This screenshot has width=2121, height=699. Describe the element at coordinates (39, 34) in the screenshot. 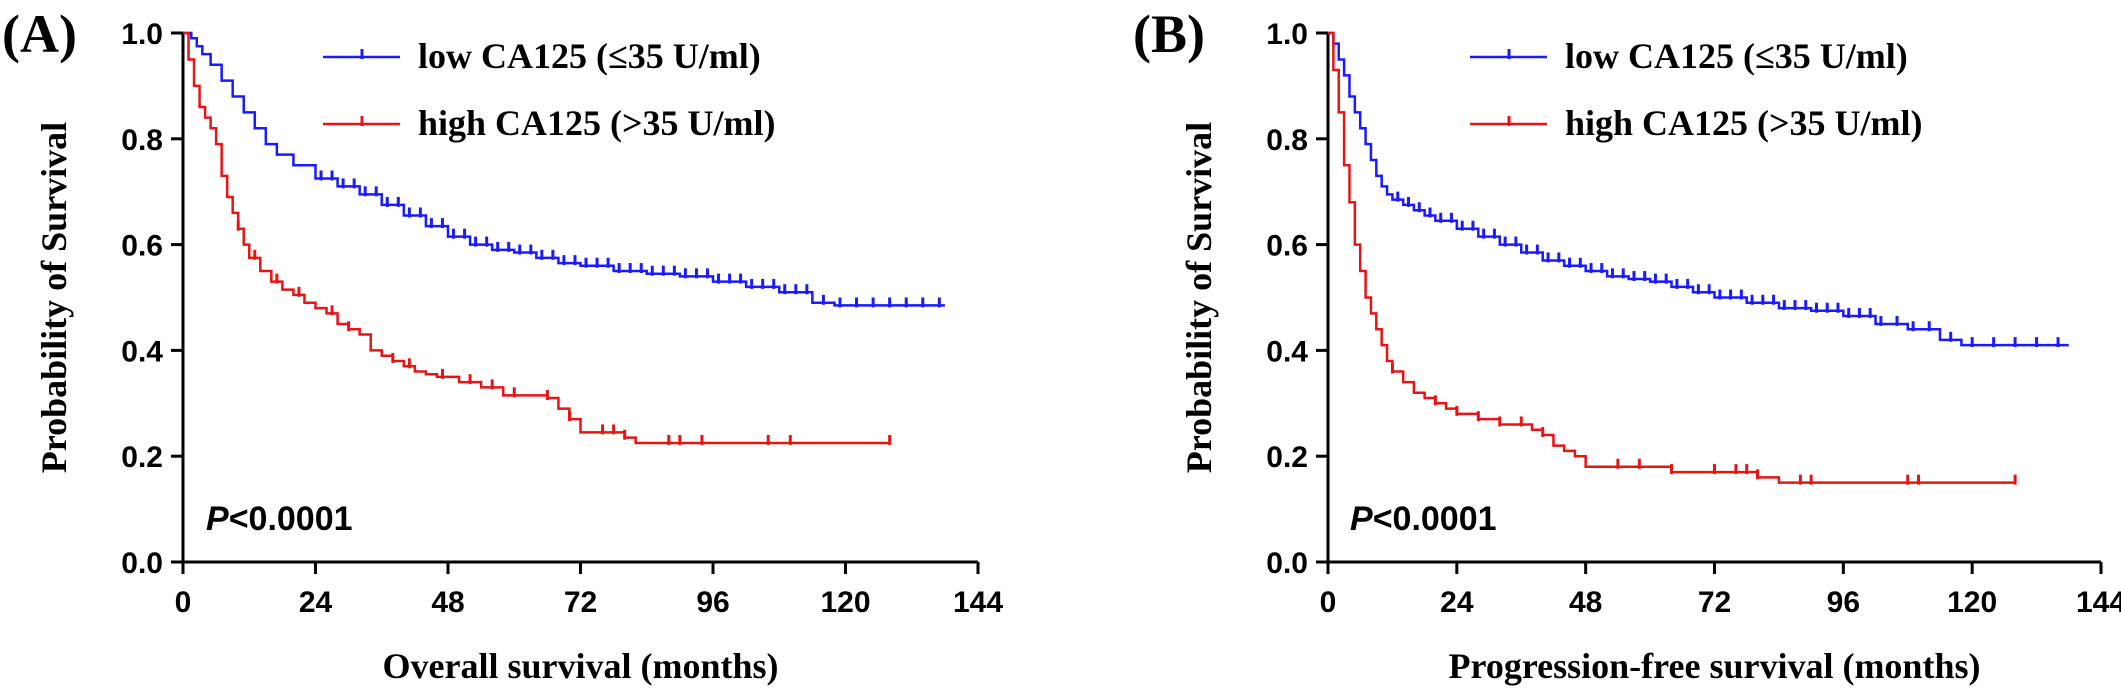

I see `panel-label: (A)` at that location.